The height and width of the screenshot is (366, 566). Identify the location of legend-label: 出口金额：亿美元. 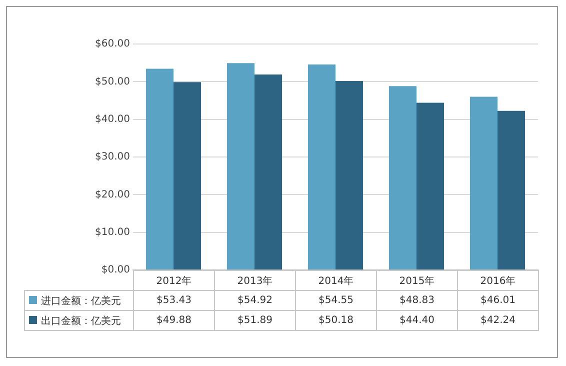
(81, 321).